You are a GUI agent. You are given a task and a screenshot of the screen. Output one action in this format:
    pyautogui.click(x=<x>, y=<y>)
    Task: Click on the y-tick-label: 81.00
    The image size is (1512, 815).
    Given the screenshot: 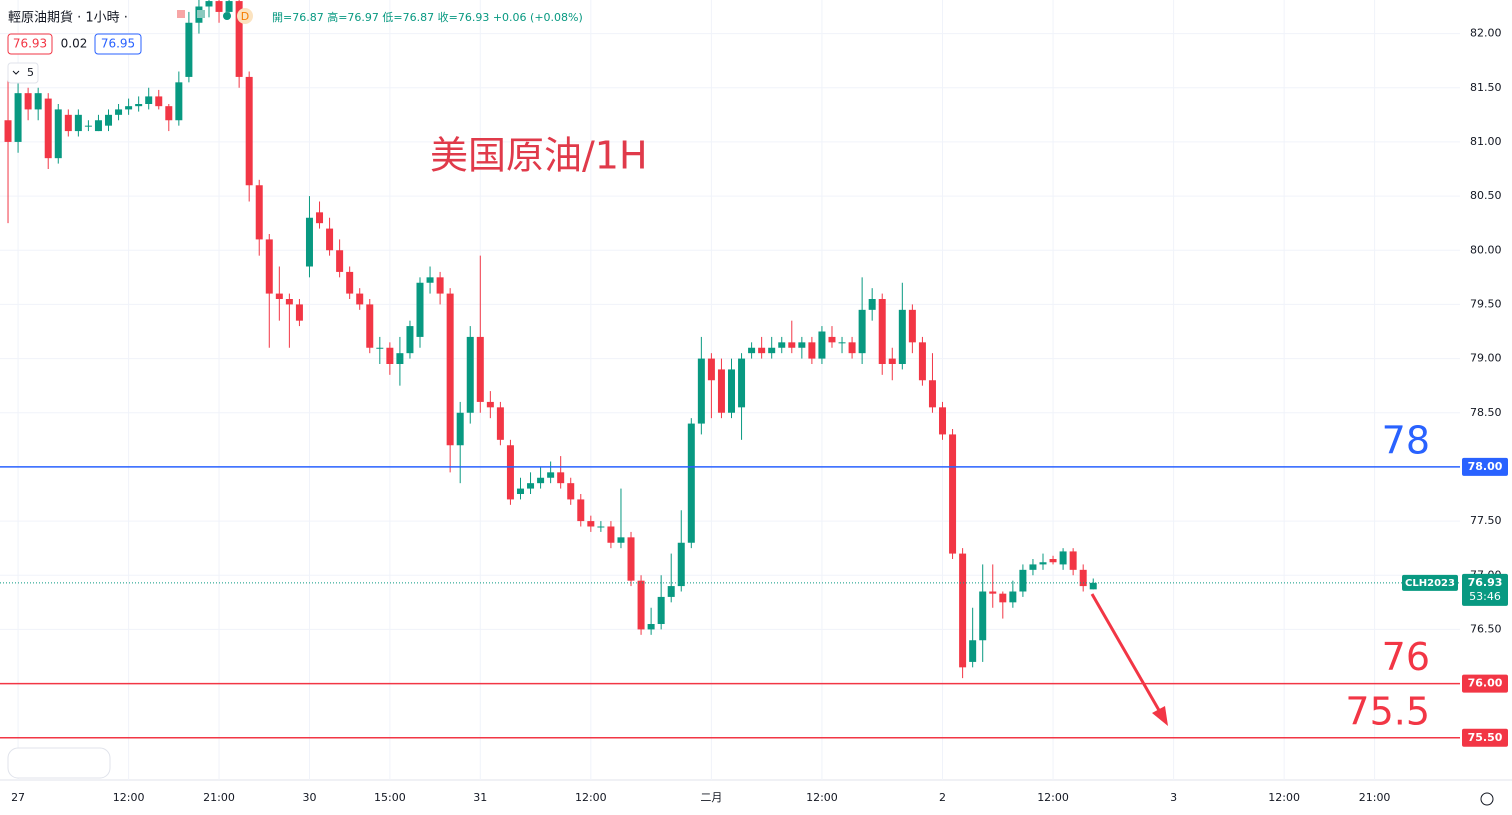 What is the action you would take?
    pyautogui.click(x=1486, y=141)
    